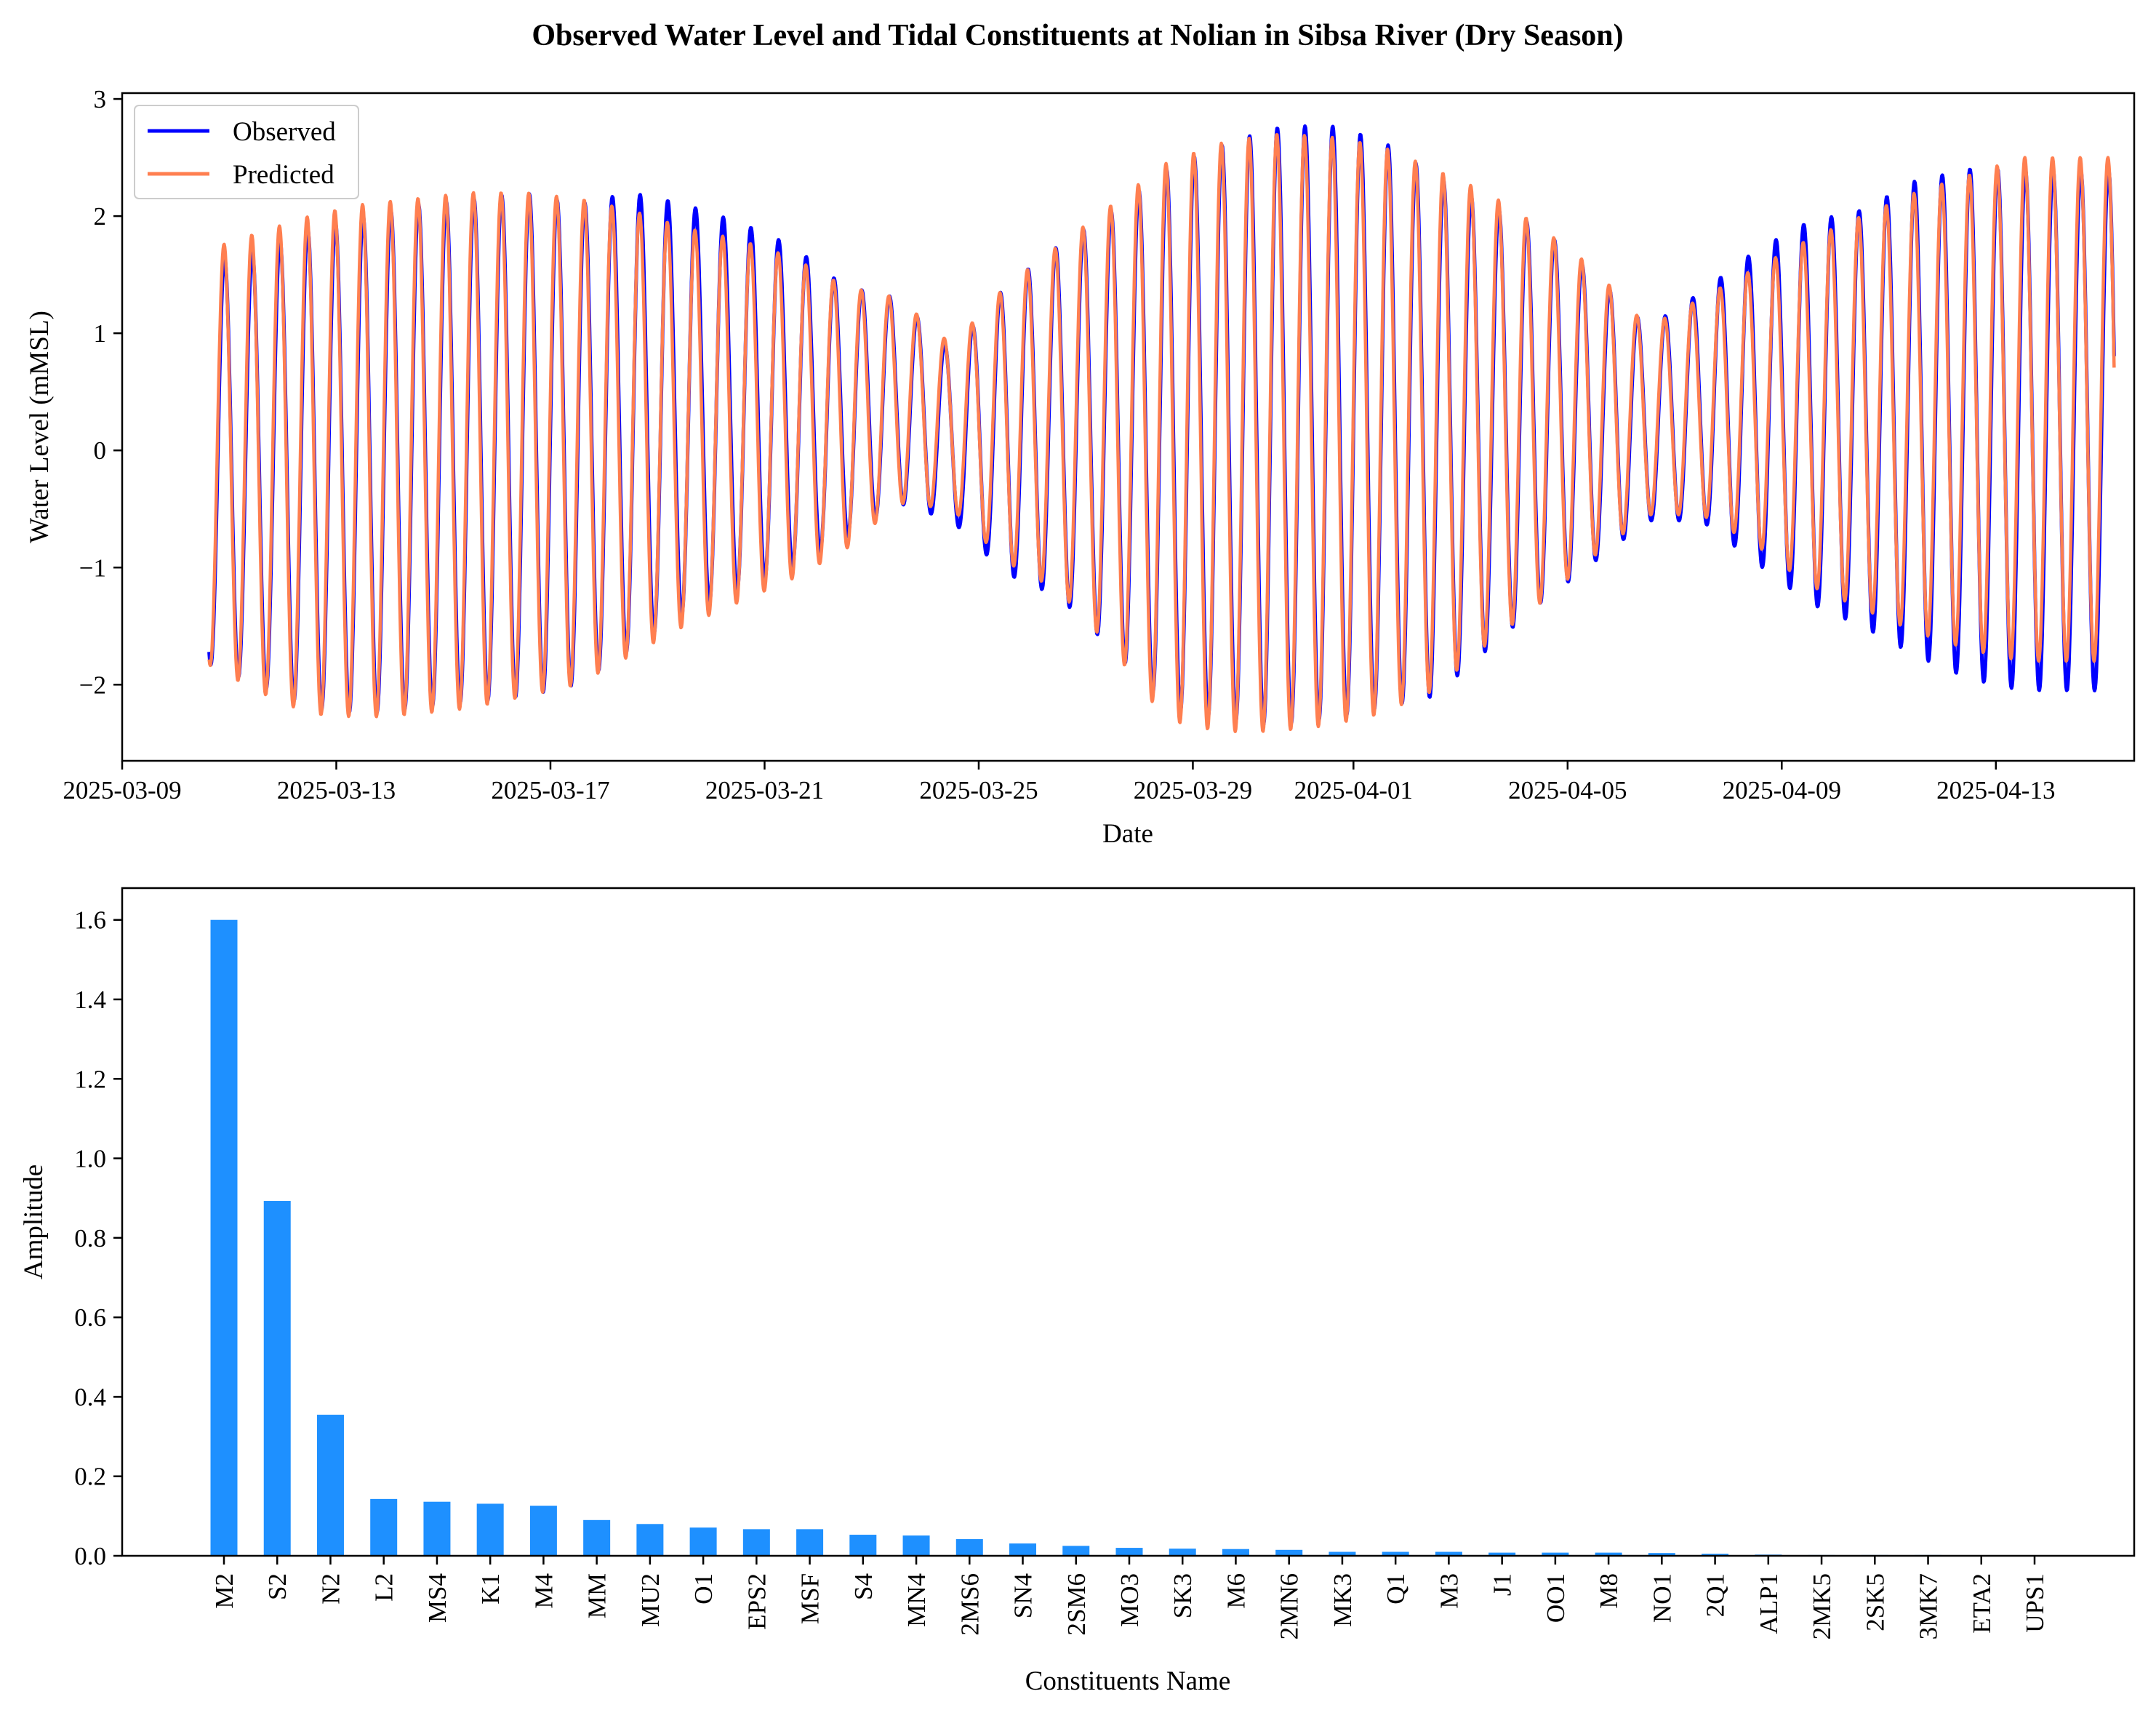 This screenshot has width=2156, height=1718. What do you see at coordinates (810, 1598) in the screenshot?
I see `constituent-tick-label: MSF` at bounding box center [810, 1598].